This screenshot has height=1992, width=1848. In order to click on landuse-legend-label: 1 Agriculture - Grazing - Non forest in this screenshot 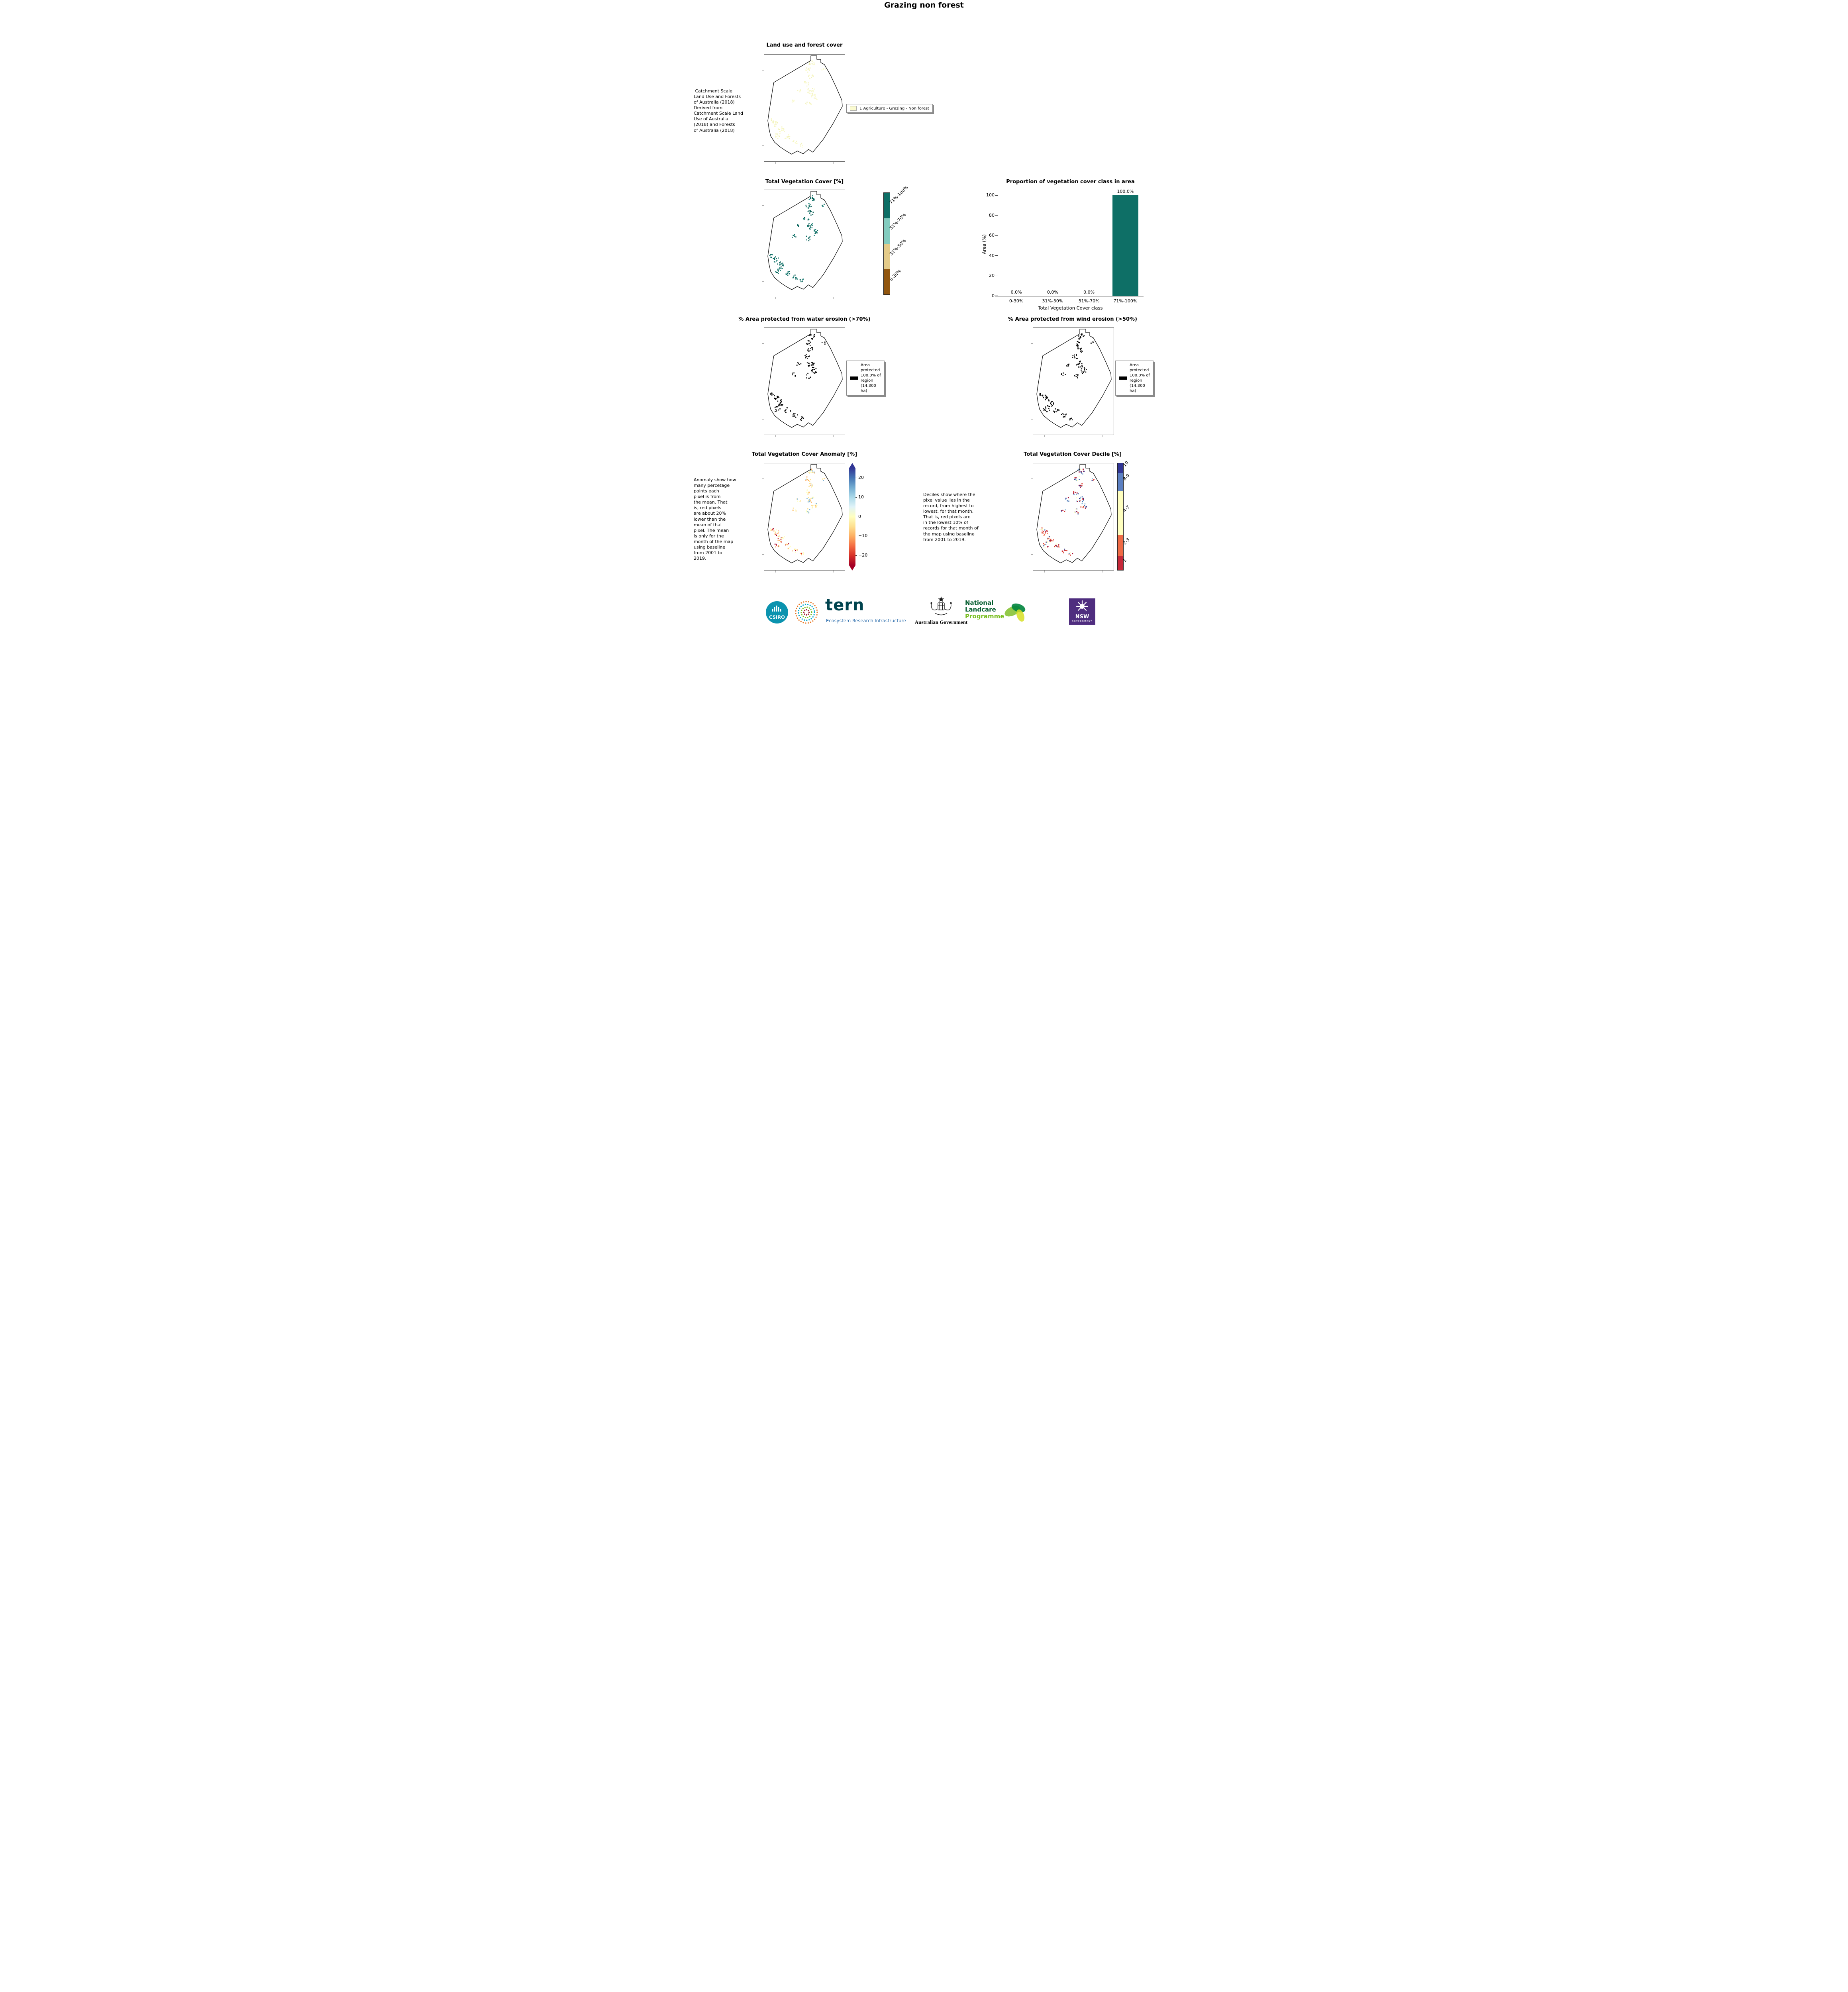, I will do `click(894, 109)`.